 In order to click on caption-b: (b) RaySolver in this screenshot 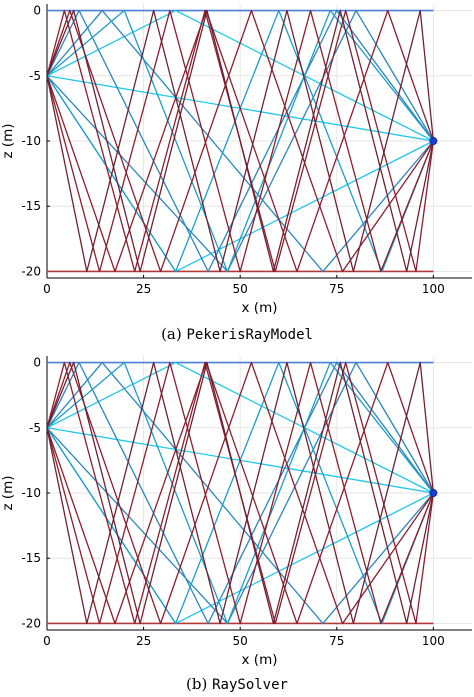, I will do `click(237, 684)`.